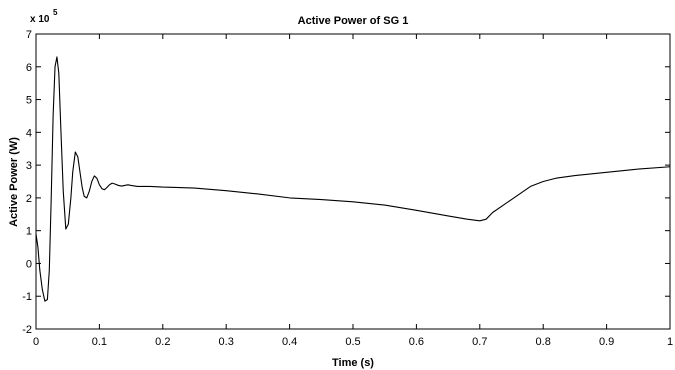  What do you see at coordinates (29, 199) in the screenshot?
I see `y-tick-label: 2` at bounding box center [29, 199].